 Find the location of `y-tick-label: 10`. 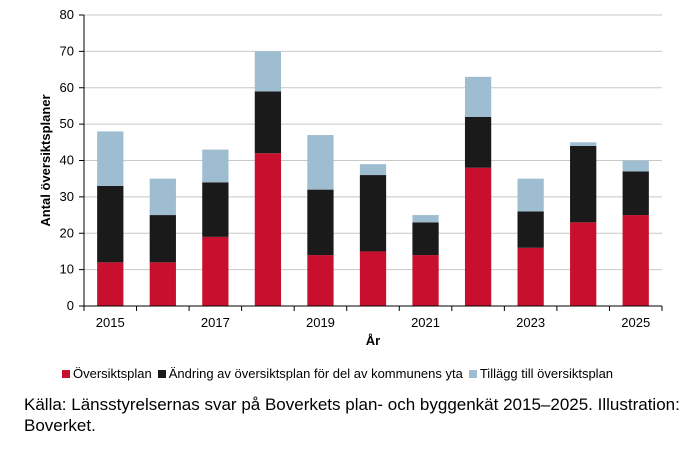

y-tick-label: 10 is located at coordinates (67, 269).